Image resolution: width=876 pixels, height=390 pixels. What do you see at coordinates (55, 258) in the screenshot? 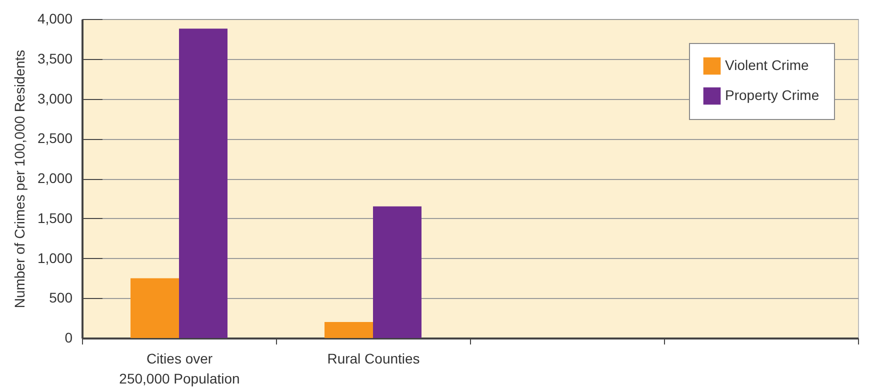
I see `y-tick-label: 1,000` at bounding box center [55, 258].